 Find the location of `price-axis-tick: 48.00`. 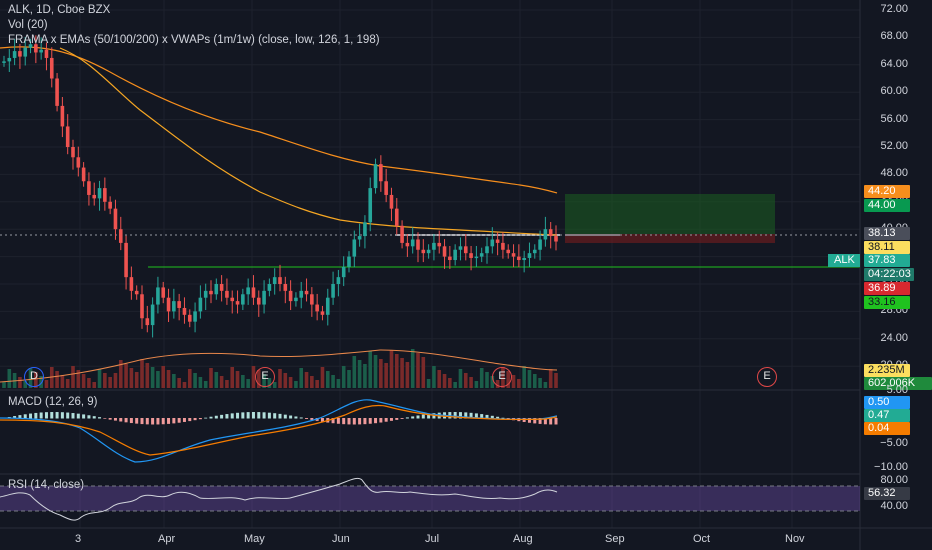

price-axis-tick: 48.00 is located at coordinates (894, 173).